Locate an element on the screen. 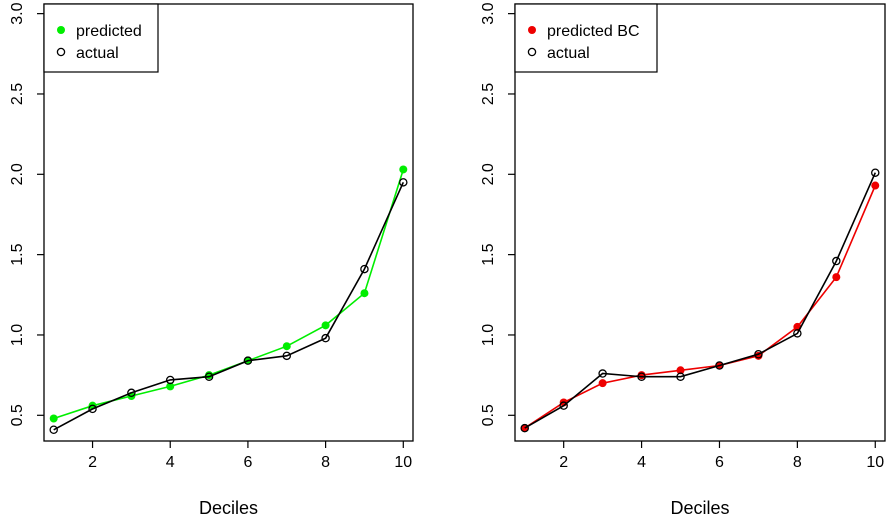 This screenshot has width=886, height=520. legend-label: predicted BC is located at coordinates (593, 31).